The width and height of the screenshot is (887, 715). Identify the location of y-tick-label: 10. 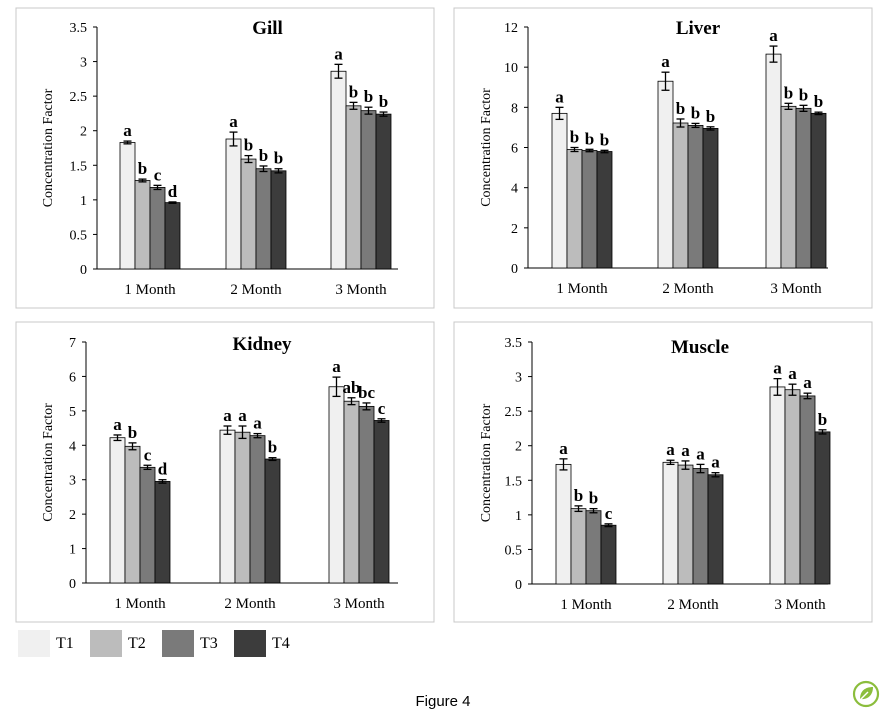
(511, 68).